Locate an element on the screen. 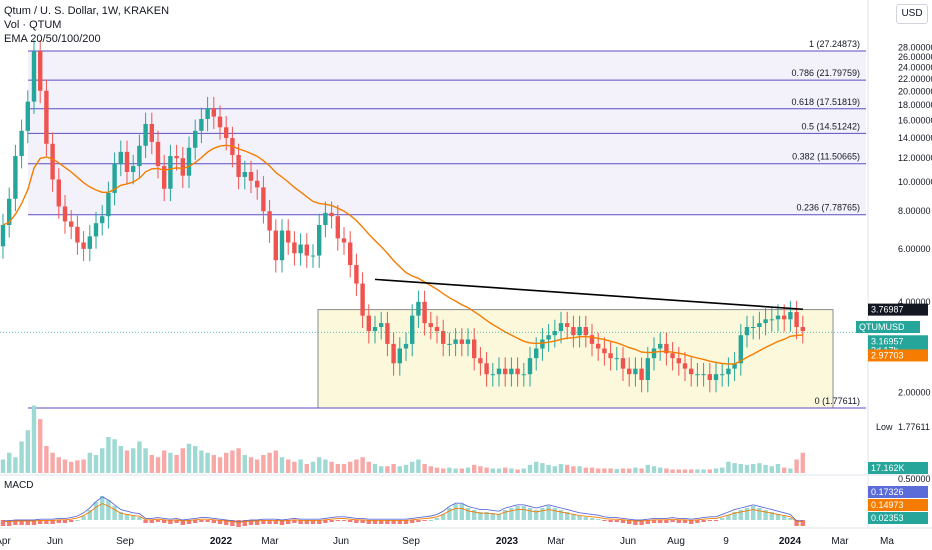 The image size is (932, 550). macd-badge-bg is located at coordinates (898, 518).